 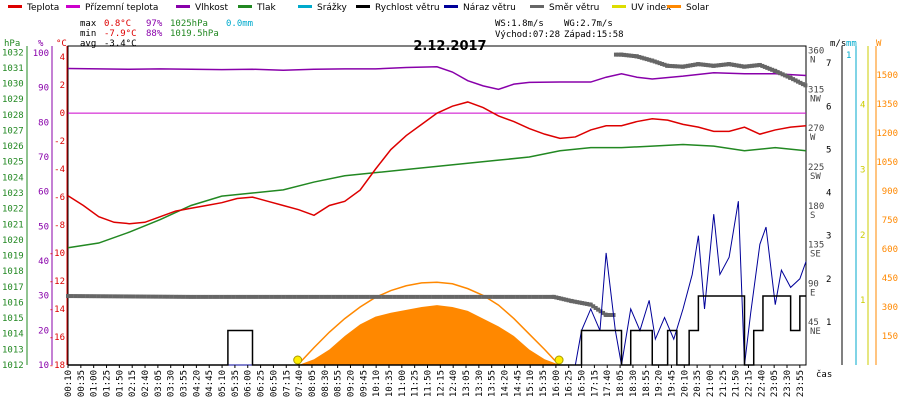 I want to click on temp-tick-label: -16, so click(x=57, y=338).